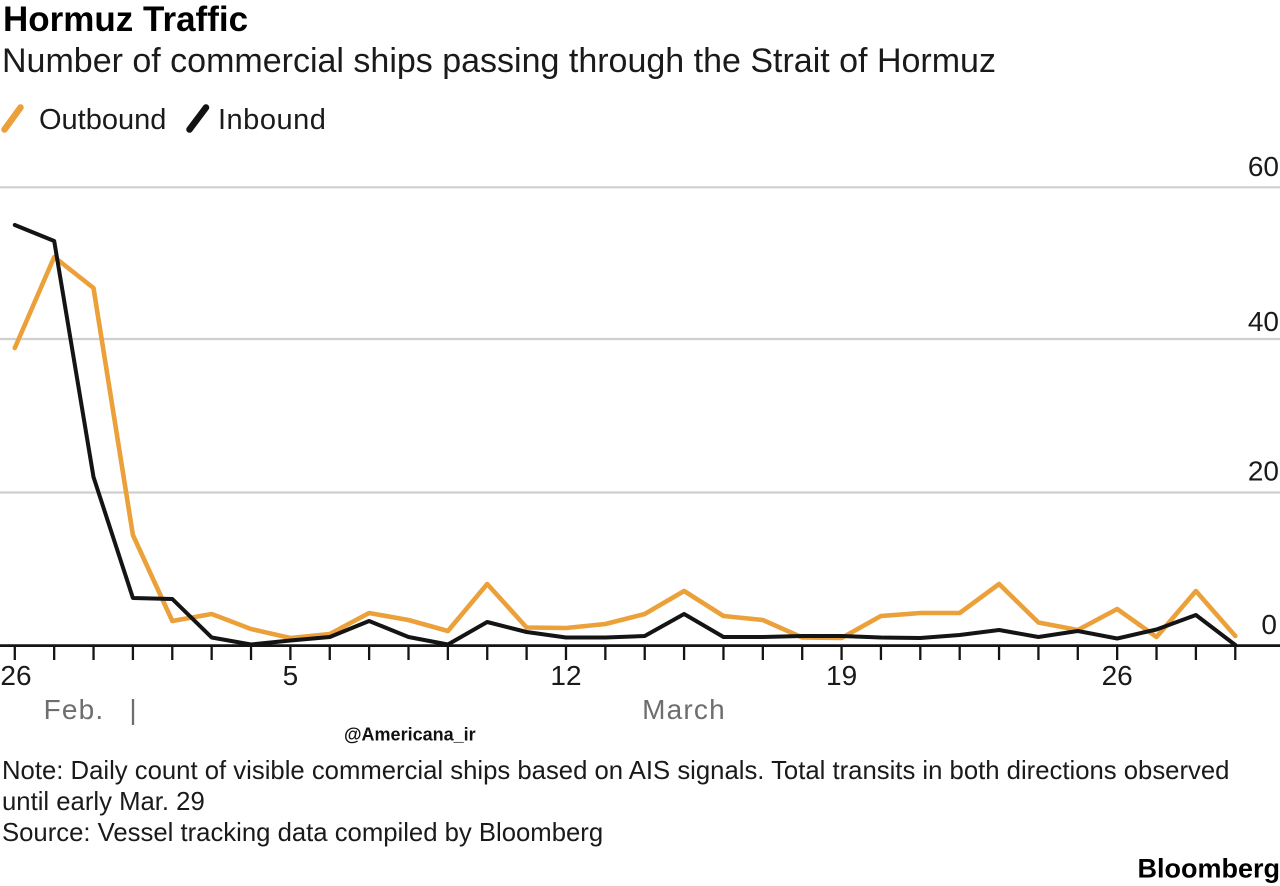 The image size is (1280, 886). What do you see at coordinates (565, 675) in the screenshot?
I see `svg-text: 12` at bounding box center [565, 675].